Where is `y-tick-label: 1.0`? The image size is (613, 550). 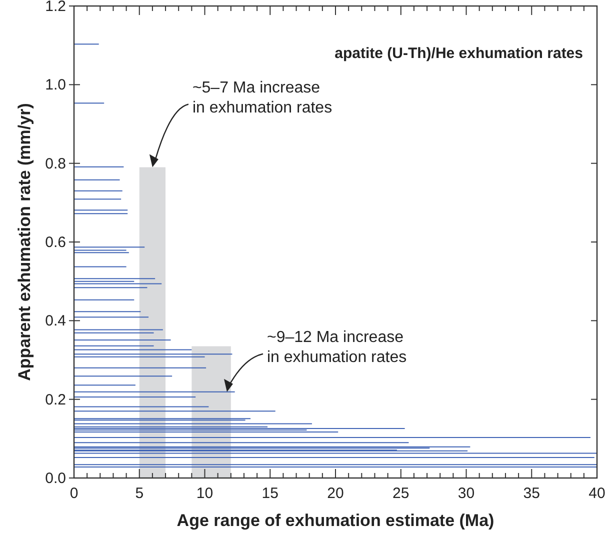 y-tick-label: 1.0 is located at coordinates (55, 85).